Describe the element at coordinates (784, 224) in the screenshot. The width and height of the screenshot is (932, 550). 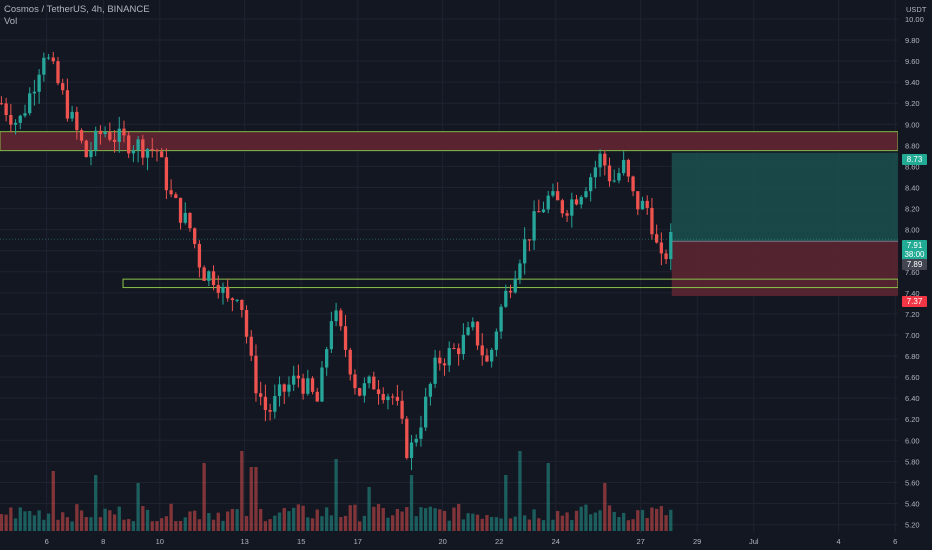
I see `long-position-tool` at that location.